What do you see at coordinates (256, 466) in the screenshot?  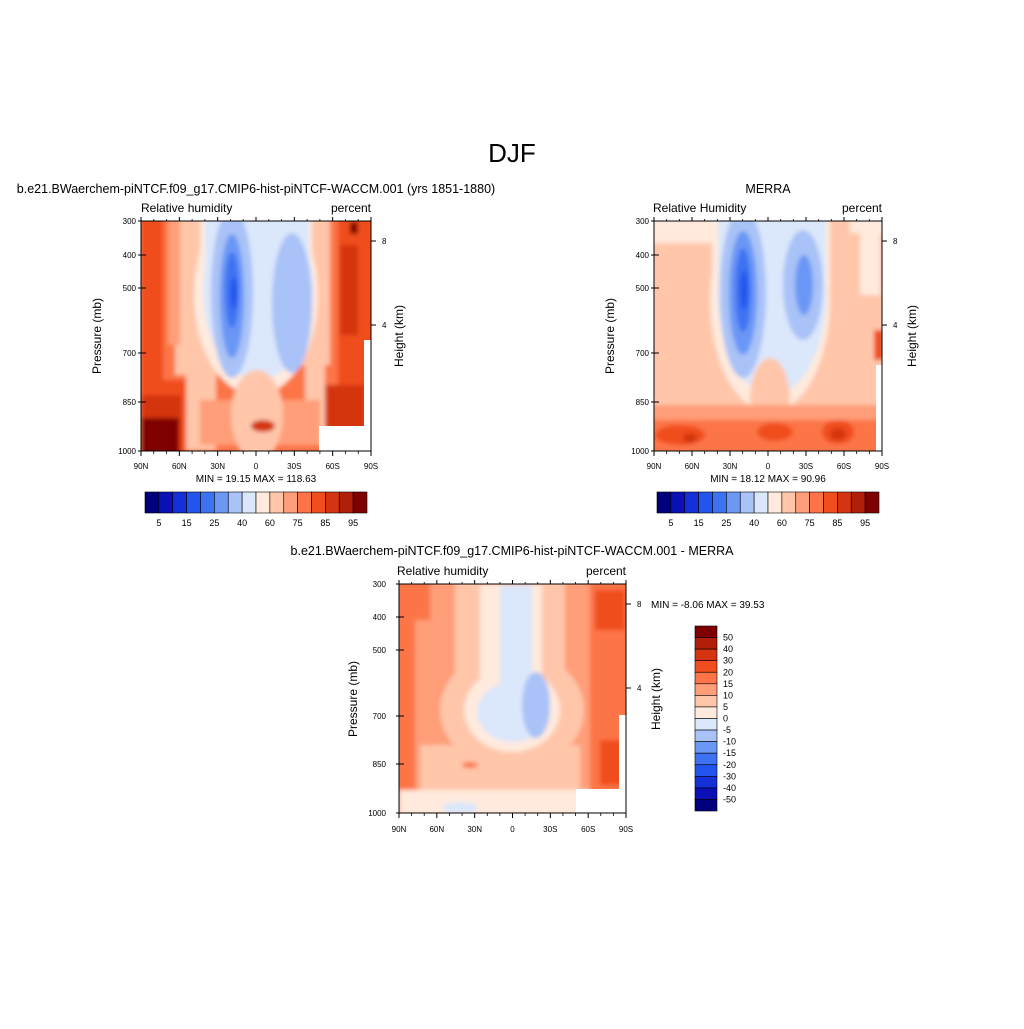 I see `x-tick-label: 0` at bounding box center [256, 466].